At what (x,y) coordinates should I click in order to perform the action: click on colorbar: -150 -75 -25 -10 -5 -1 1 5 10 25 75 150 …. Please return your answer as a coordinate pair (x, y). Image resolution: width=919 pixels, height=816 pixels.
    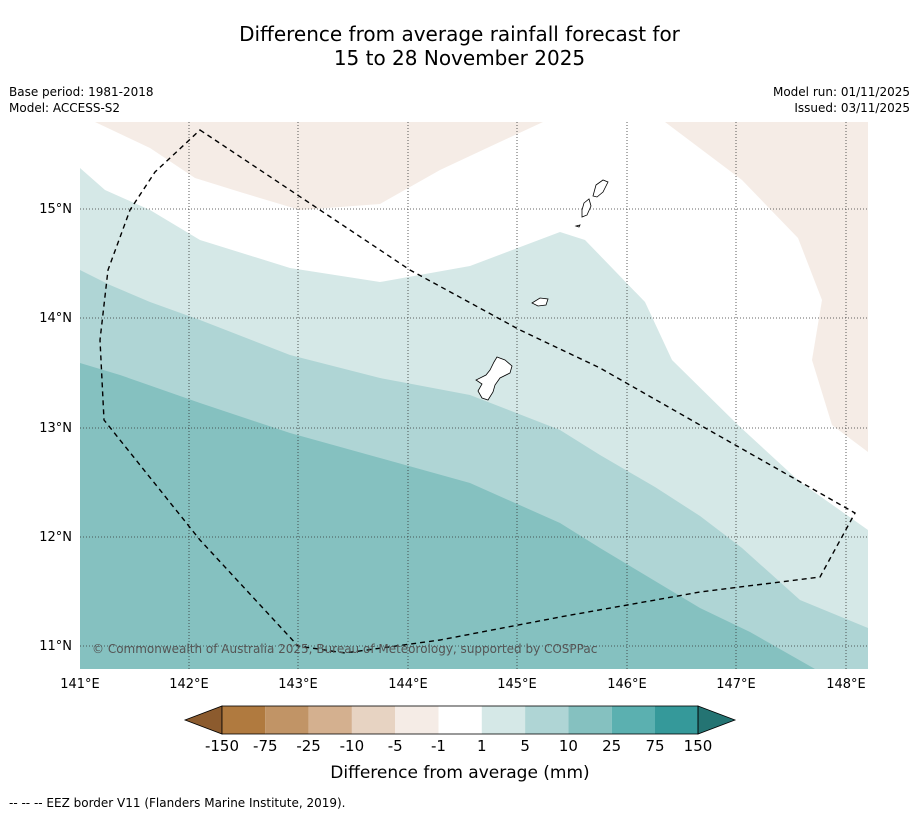
    Looking at the image, I should click on (460, 744).